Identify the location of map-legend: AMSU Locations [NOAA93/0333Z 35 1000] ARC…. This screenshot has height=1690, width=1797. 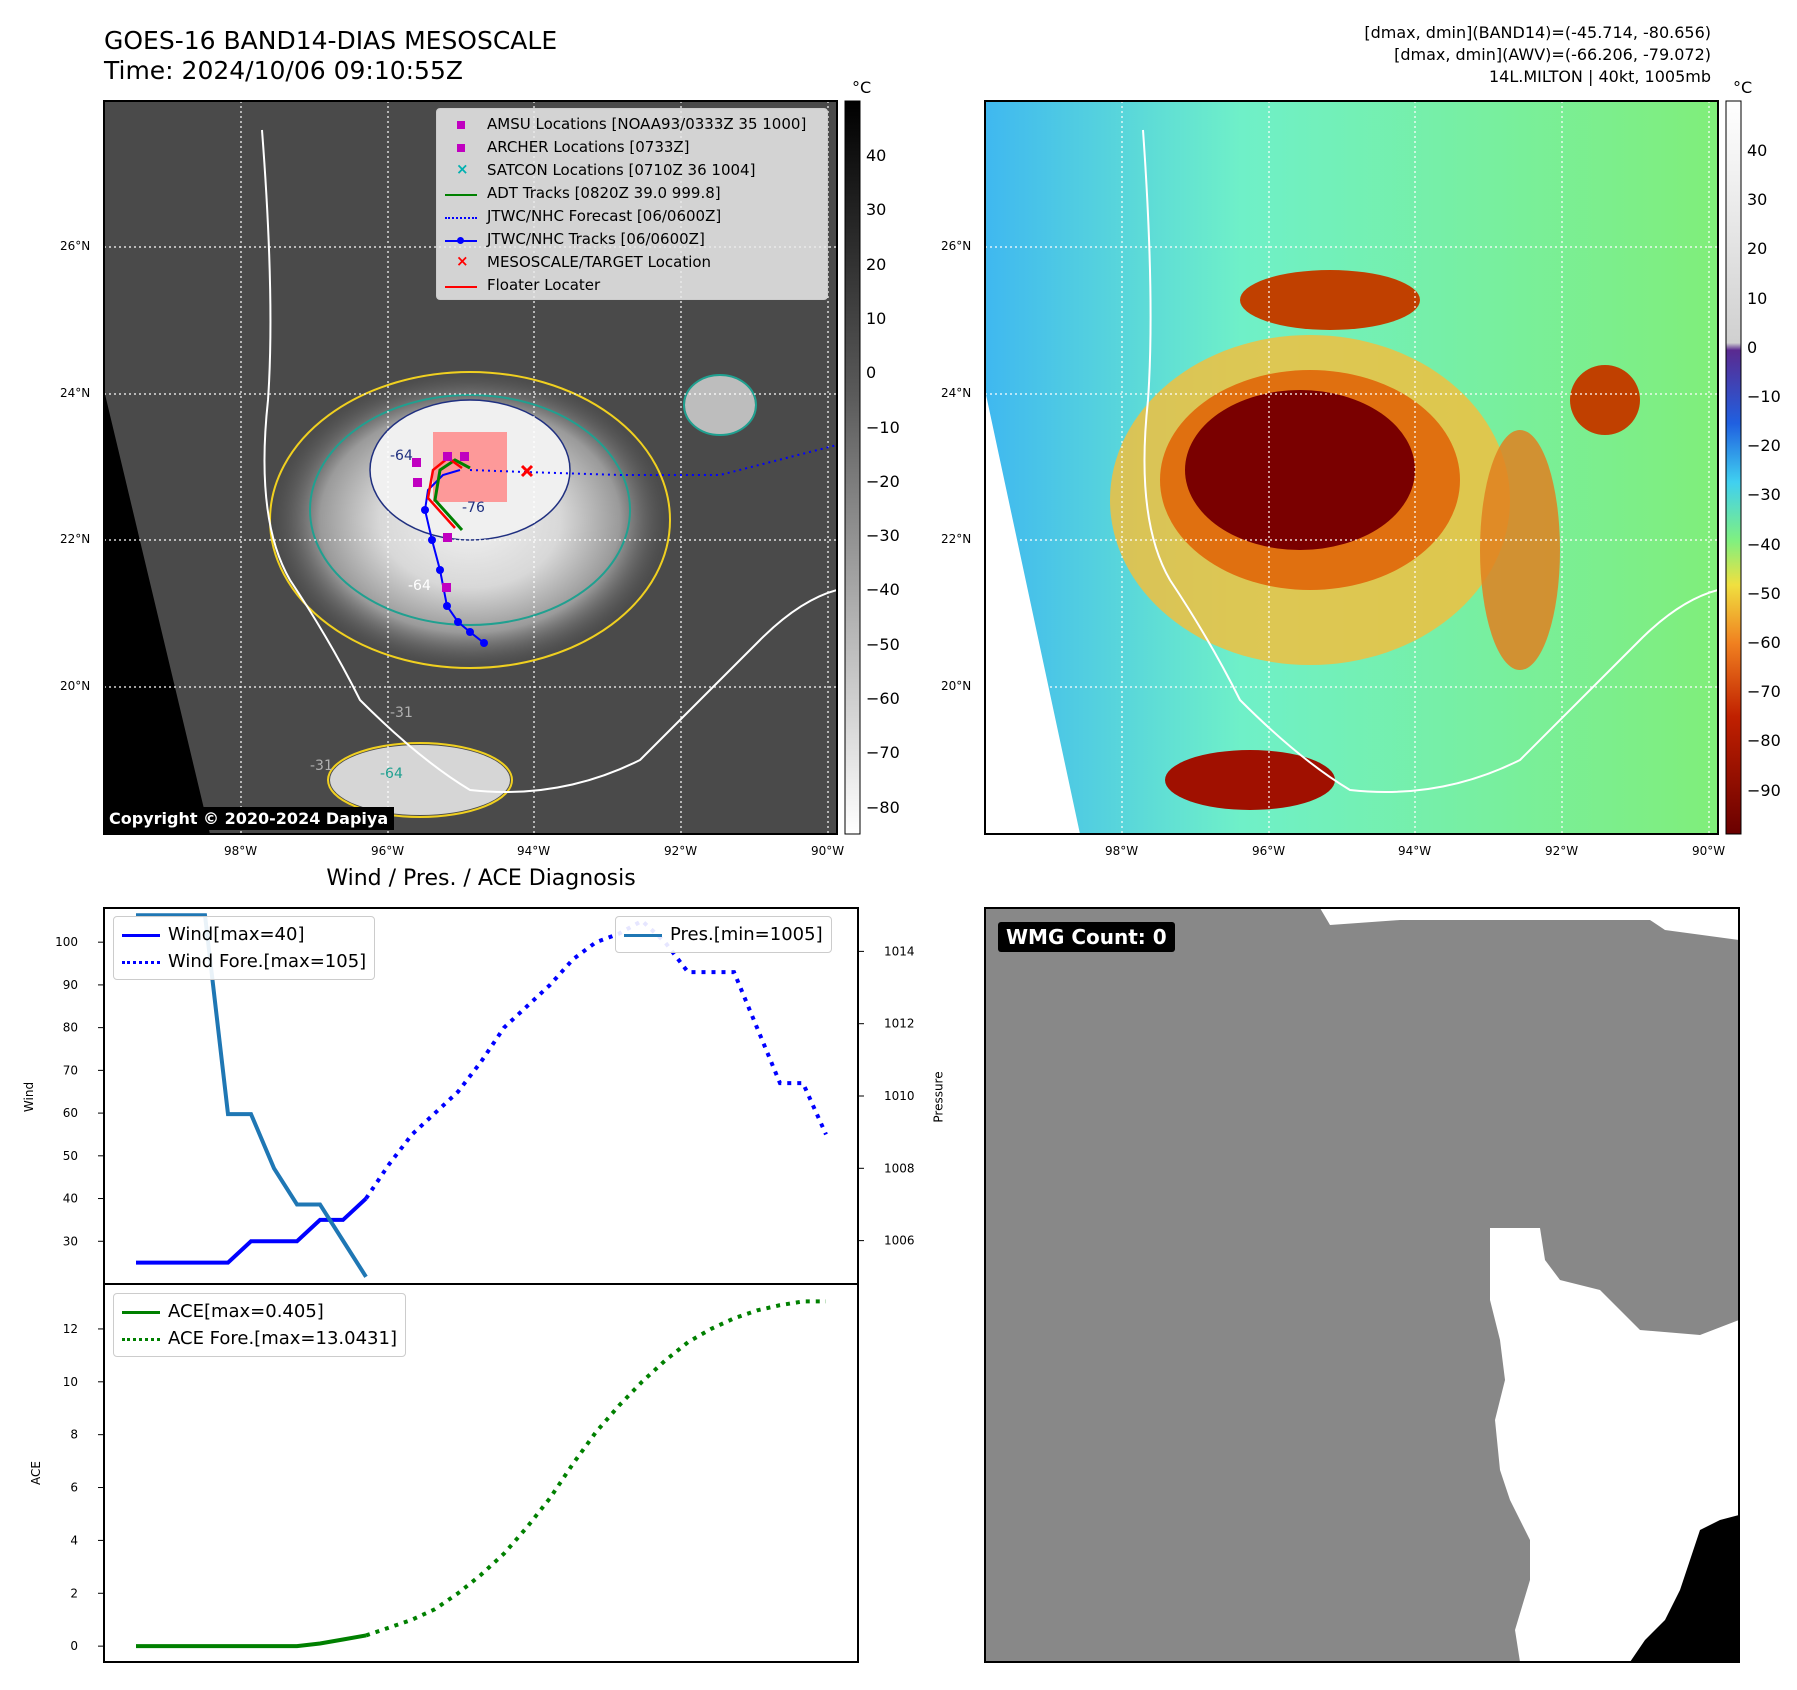
(632, 204).